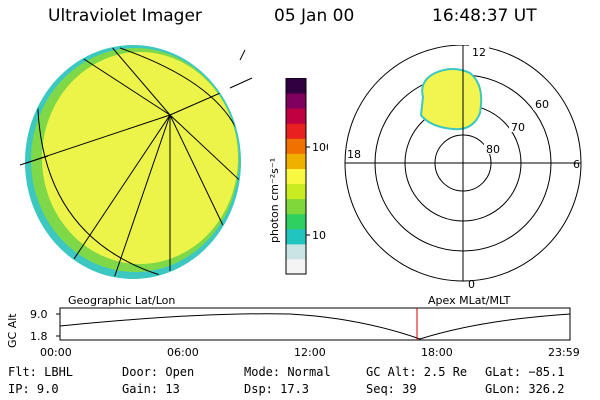 The height and width of the screenshot is (400, 600). What do you see at coordinates (518, 127) in the screenshot?
I see `lat-label-70: 70` at bounding box center [518, 127].